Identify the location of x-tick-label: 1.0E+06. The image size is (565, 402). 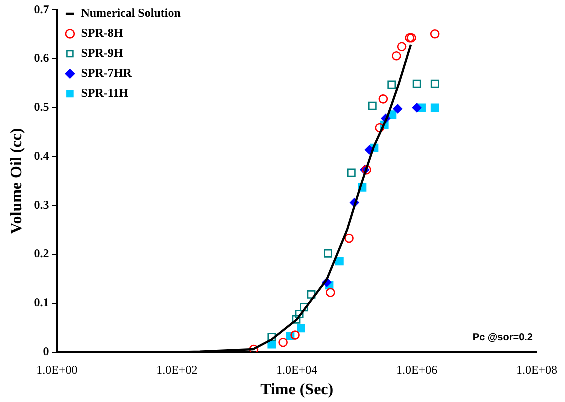
(417, 369).